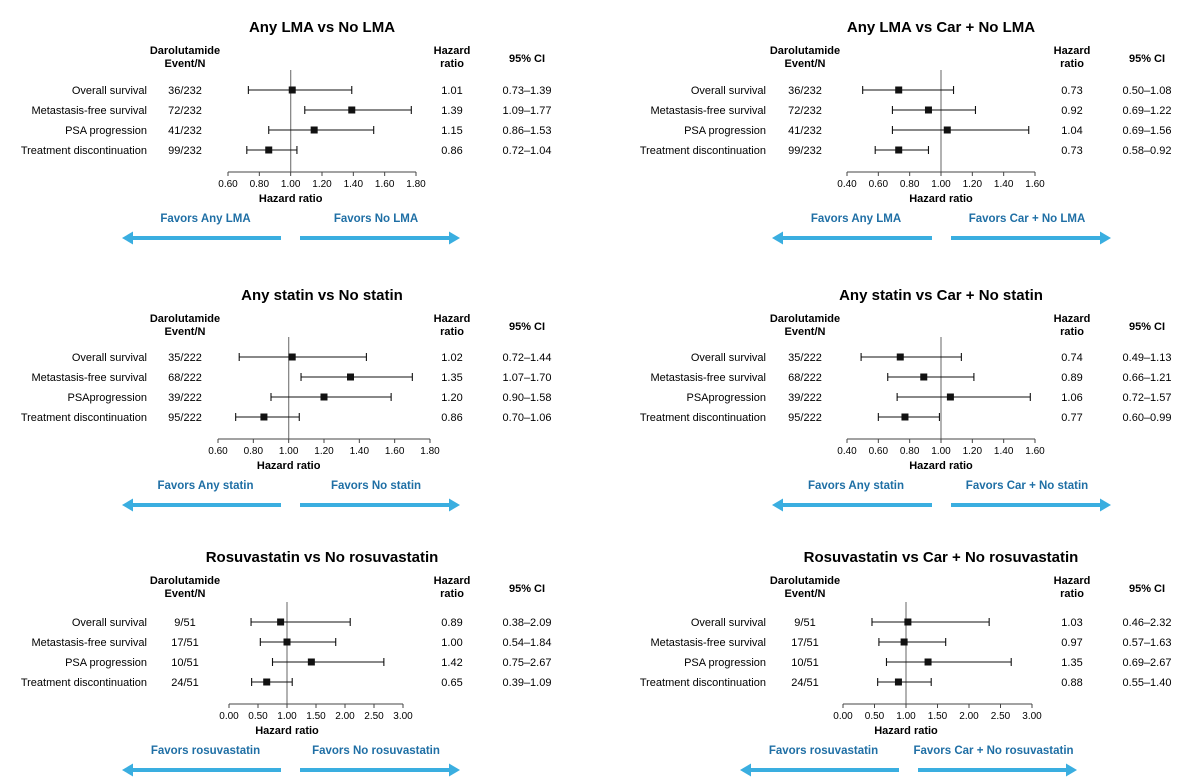  Describe the element at coordinates (805, 111) in the screenshot. I see `row-events: 72/232` at that location.